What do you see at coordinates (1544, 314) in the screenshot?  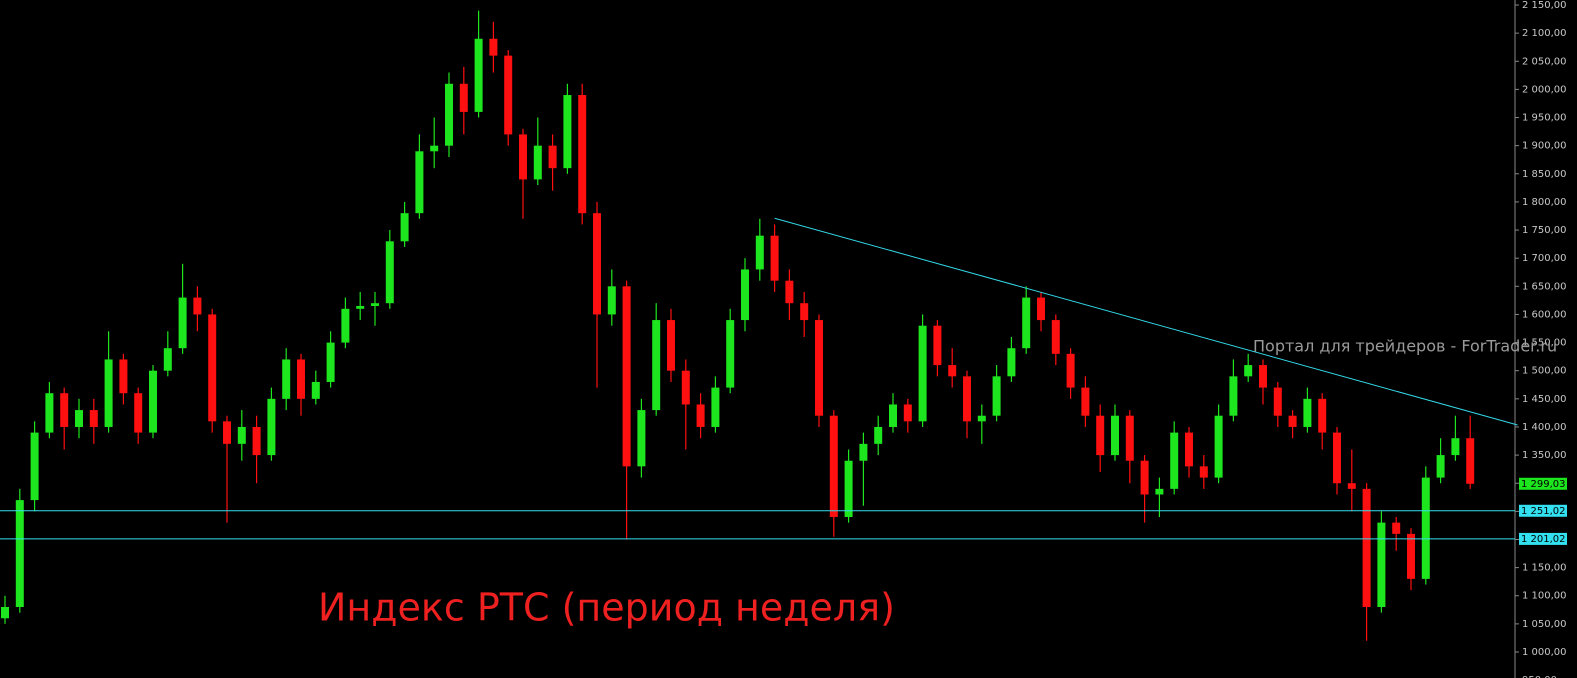 I see `y-tick-label: 1 600,00` at bounding box center [1544, 314].